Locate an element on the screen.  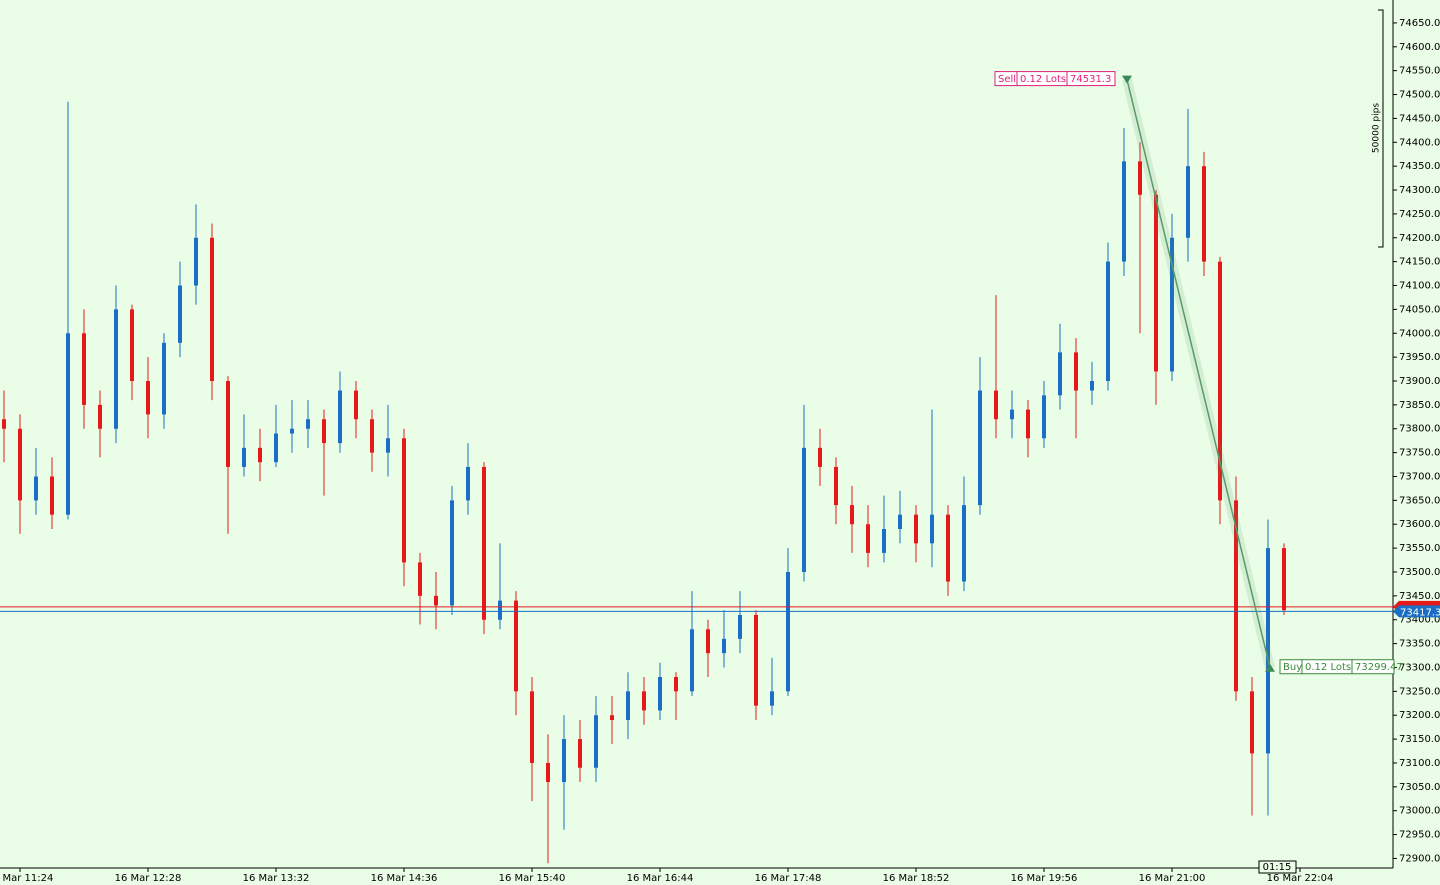
bid-label: 73417.38 is located at coordinates (1420, 612).